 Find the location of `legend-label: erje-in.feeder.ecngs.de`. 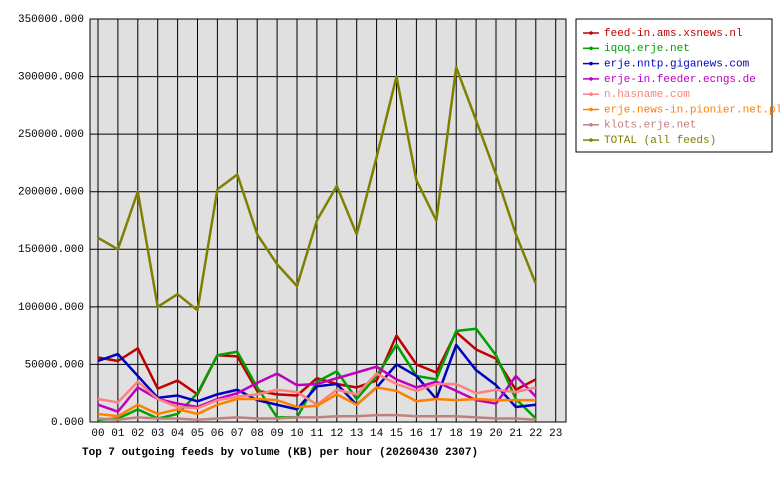

legend-label: erje-in.feeder.ecngs.de is located at coordinates (680, 80).